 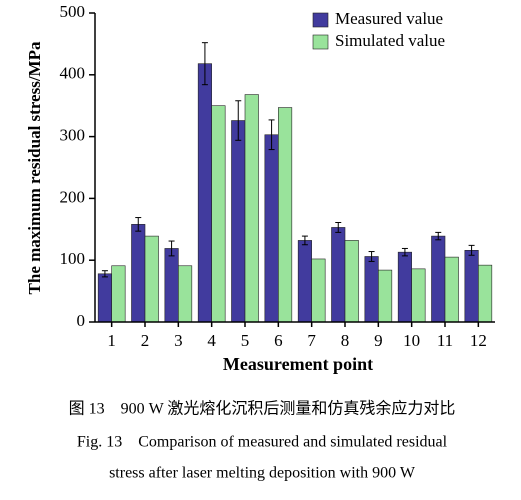 What do you see at coordinates (34, 167) in the screenshot?
I see `y-axis-label: The maximum residual stress/MPa` at bounding box center [34, 167].